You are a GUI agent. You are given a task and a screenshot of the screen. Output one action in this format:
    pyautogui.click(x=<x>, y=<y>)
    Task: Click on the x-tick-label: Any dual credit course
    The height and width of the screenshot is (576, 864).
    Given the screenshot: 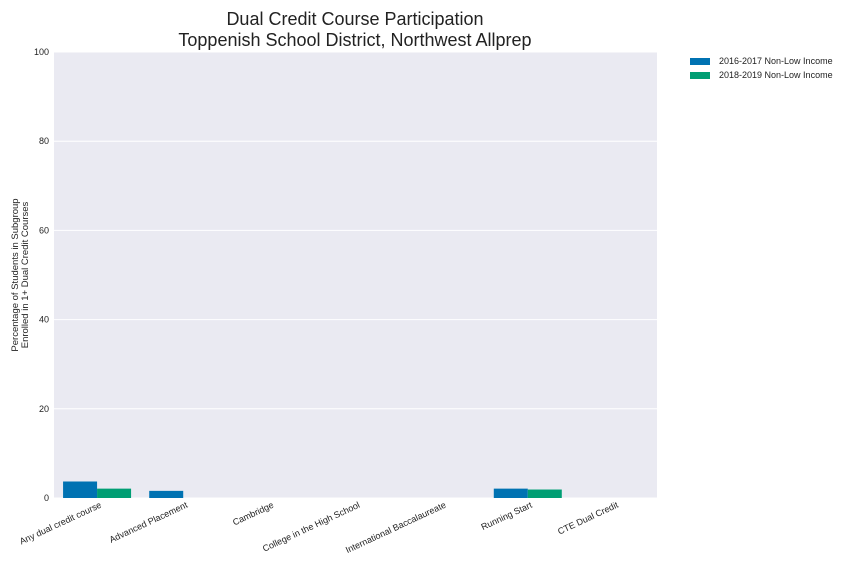 What is the action you would take?
    pyautogui.click(x=60, y=523)
    